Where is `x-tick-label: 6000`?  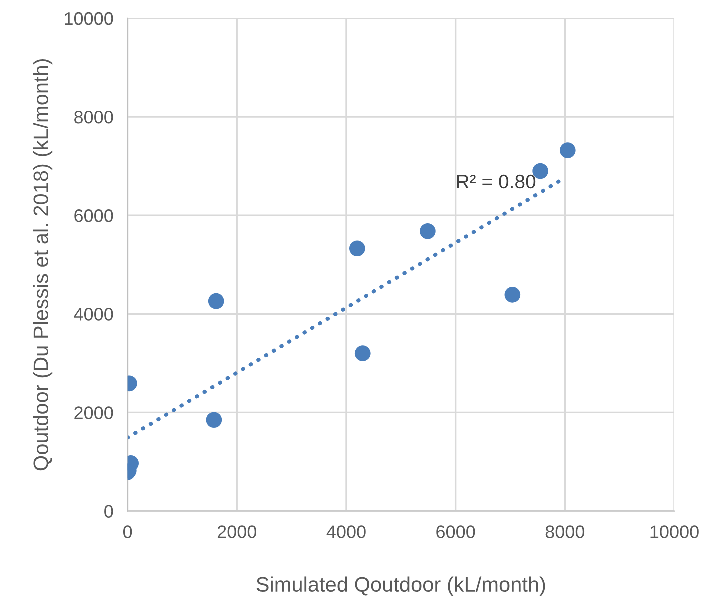 x-tick-label: 6000 is located at coordinates (456, 532).